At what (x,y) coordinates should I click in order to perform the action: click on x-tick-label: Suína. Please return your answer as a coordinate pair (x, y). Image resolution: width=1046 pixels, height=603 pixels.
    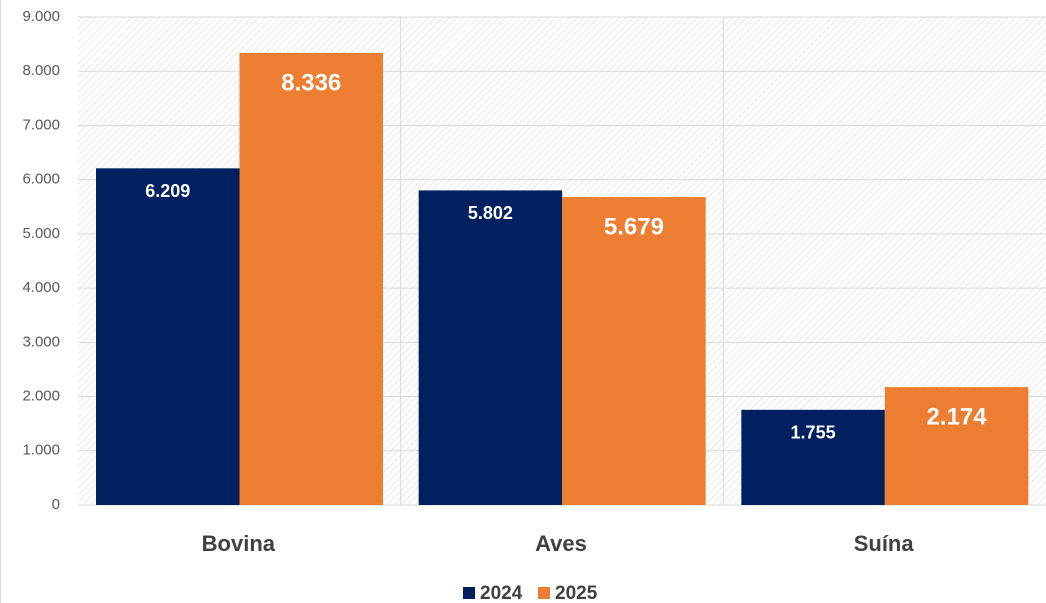
    Looking at the image, I should click on (884, 543).